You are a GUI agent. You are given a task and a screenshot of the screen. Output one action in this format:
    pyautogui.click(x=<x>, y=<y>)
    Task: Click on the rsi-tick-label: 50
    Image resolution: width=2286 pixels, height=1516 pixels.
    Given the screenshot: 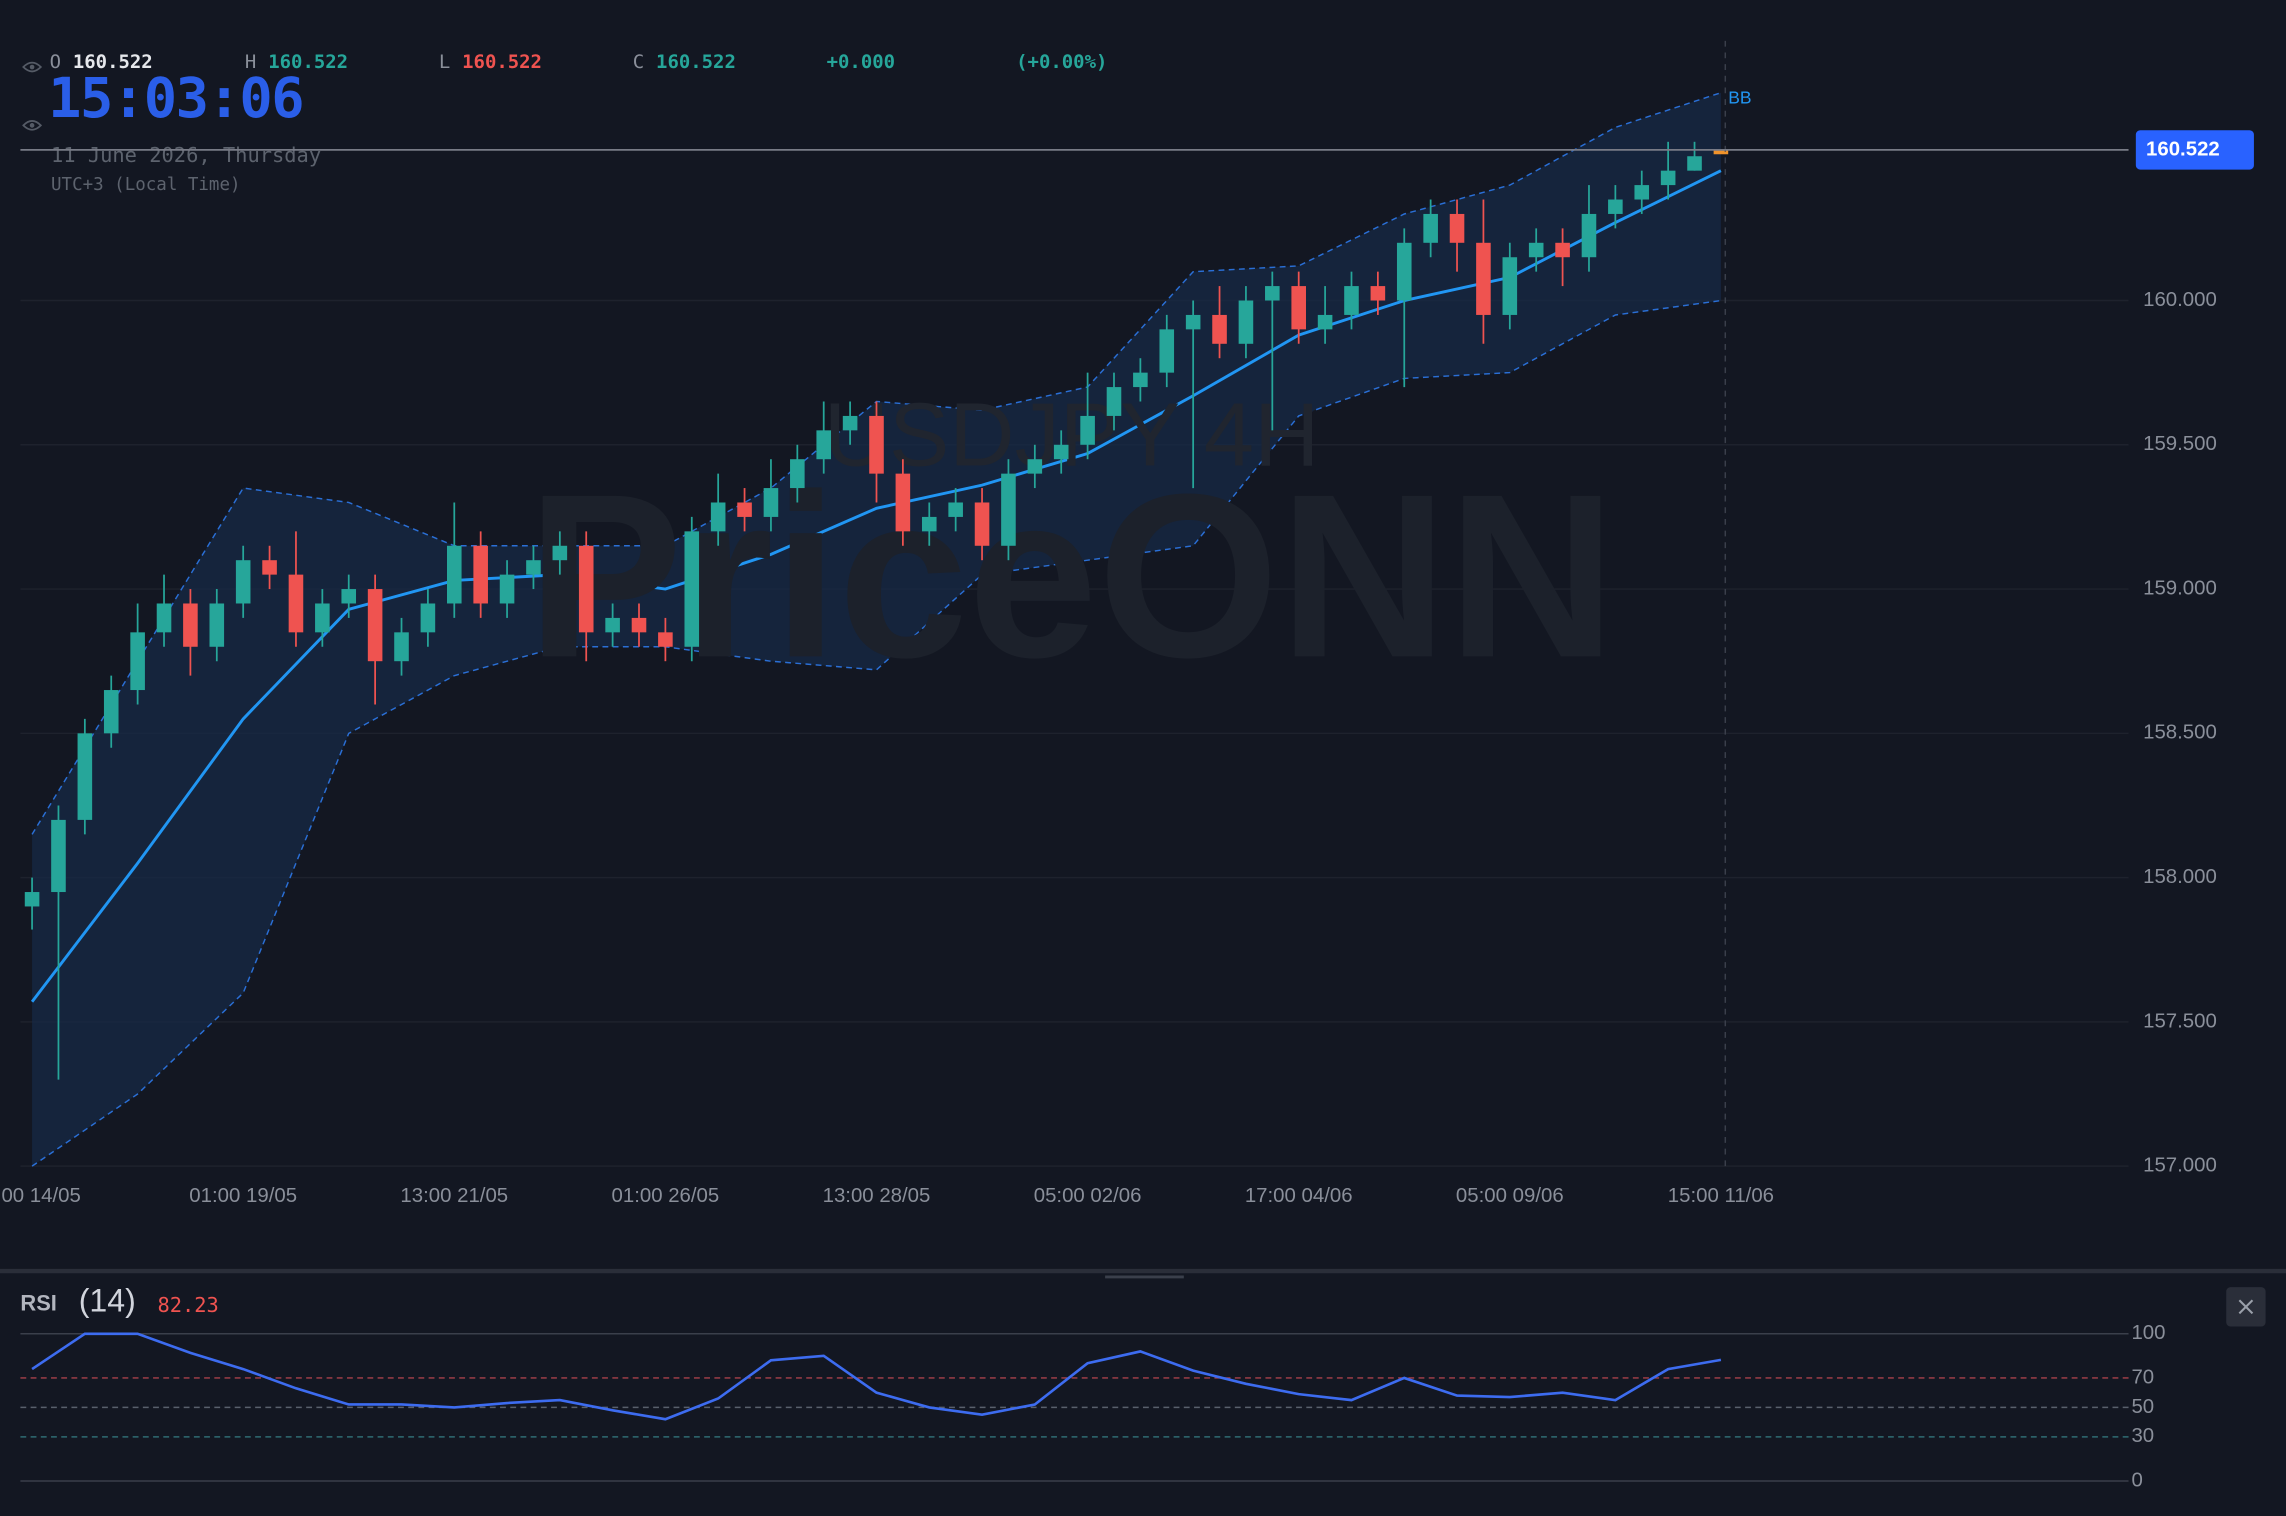 What is the action you would take?
    pyautogui.click(x=2142, y=1407)
    